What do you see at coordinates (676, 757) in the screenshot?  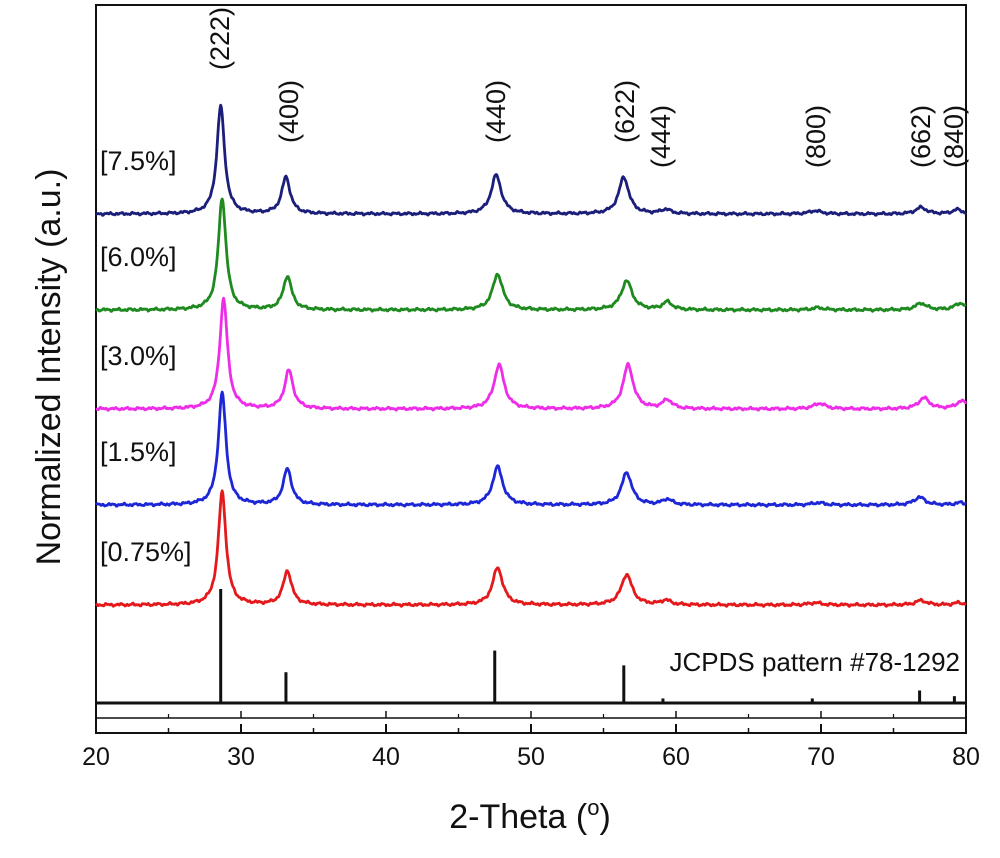 I see `x-tick-label: 60` at bounding box center [676, 757].